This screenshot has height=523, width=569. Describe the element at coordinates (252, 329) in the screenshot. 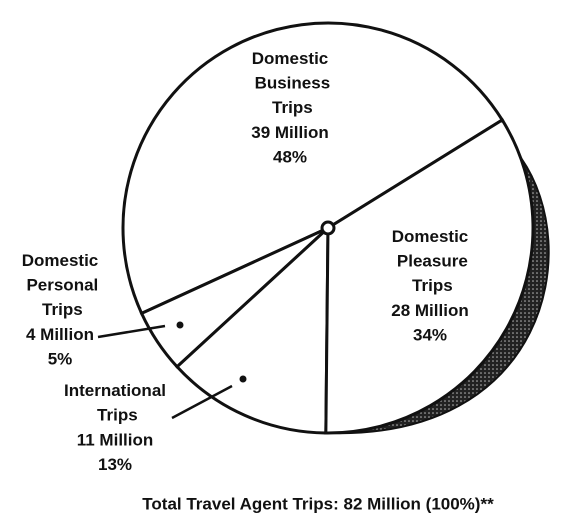

I see `pie-slice` at that location.